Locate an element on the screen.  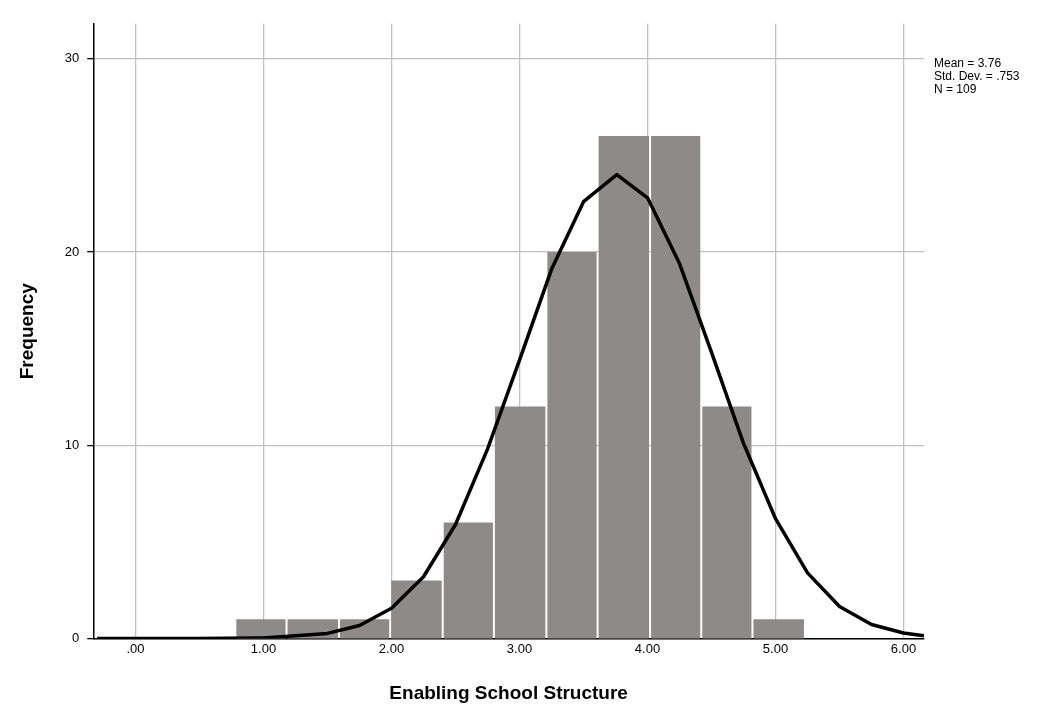
text: Mean = 3.76 is located at coordinates (968, 63).